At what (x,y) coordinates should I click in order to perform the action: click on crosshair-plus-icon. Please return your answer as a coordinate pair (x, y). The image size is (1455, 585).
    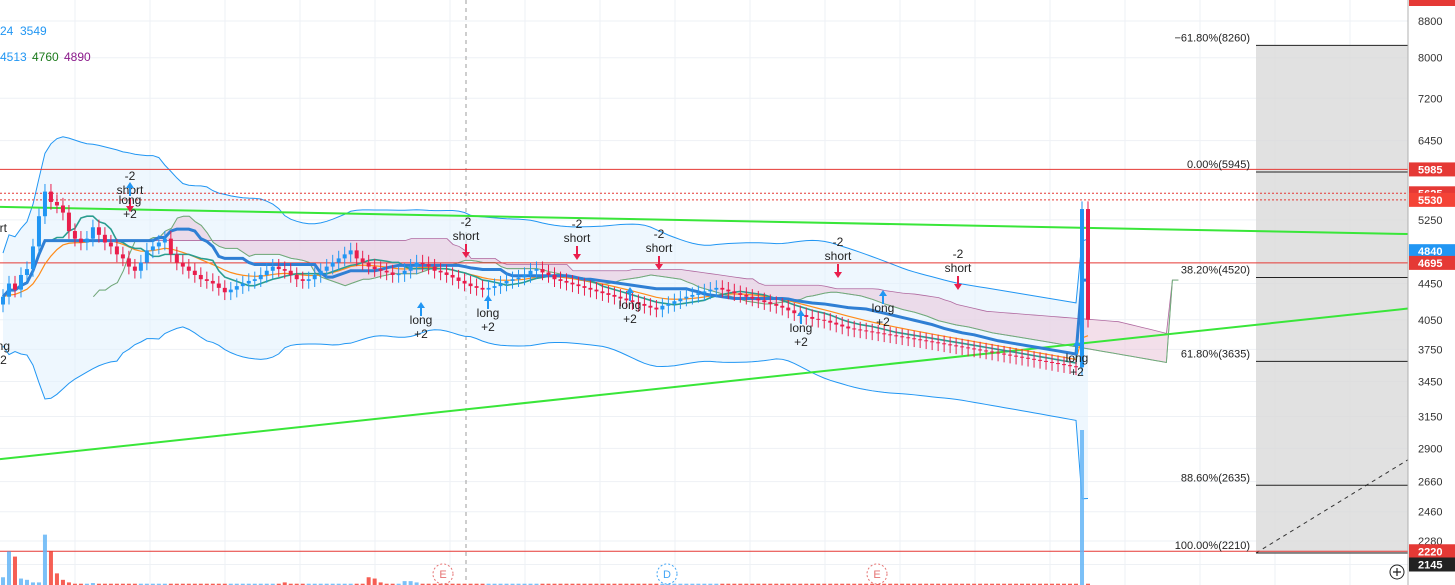
    Looking at the image, I should click on (1397, 572).